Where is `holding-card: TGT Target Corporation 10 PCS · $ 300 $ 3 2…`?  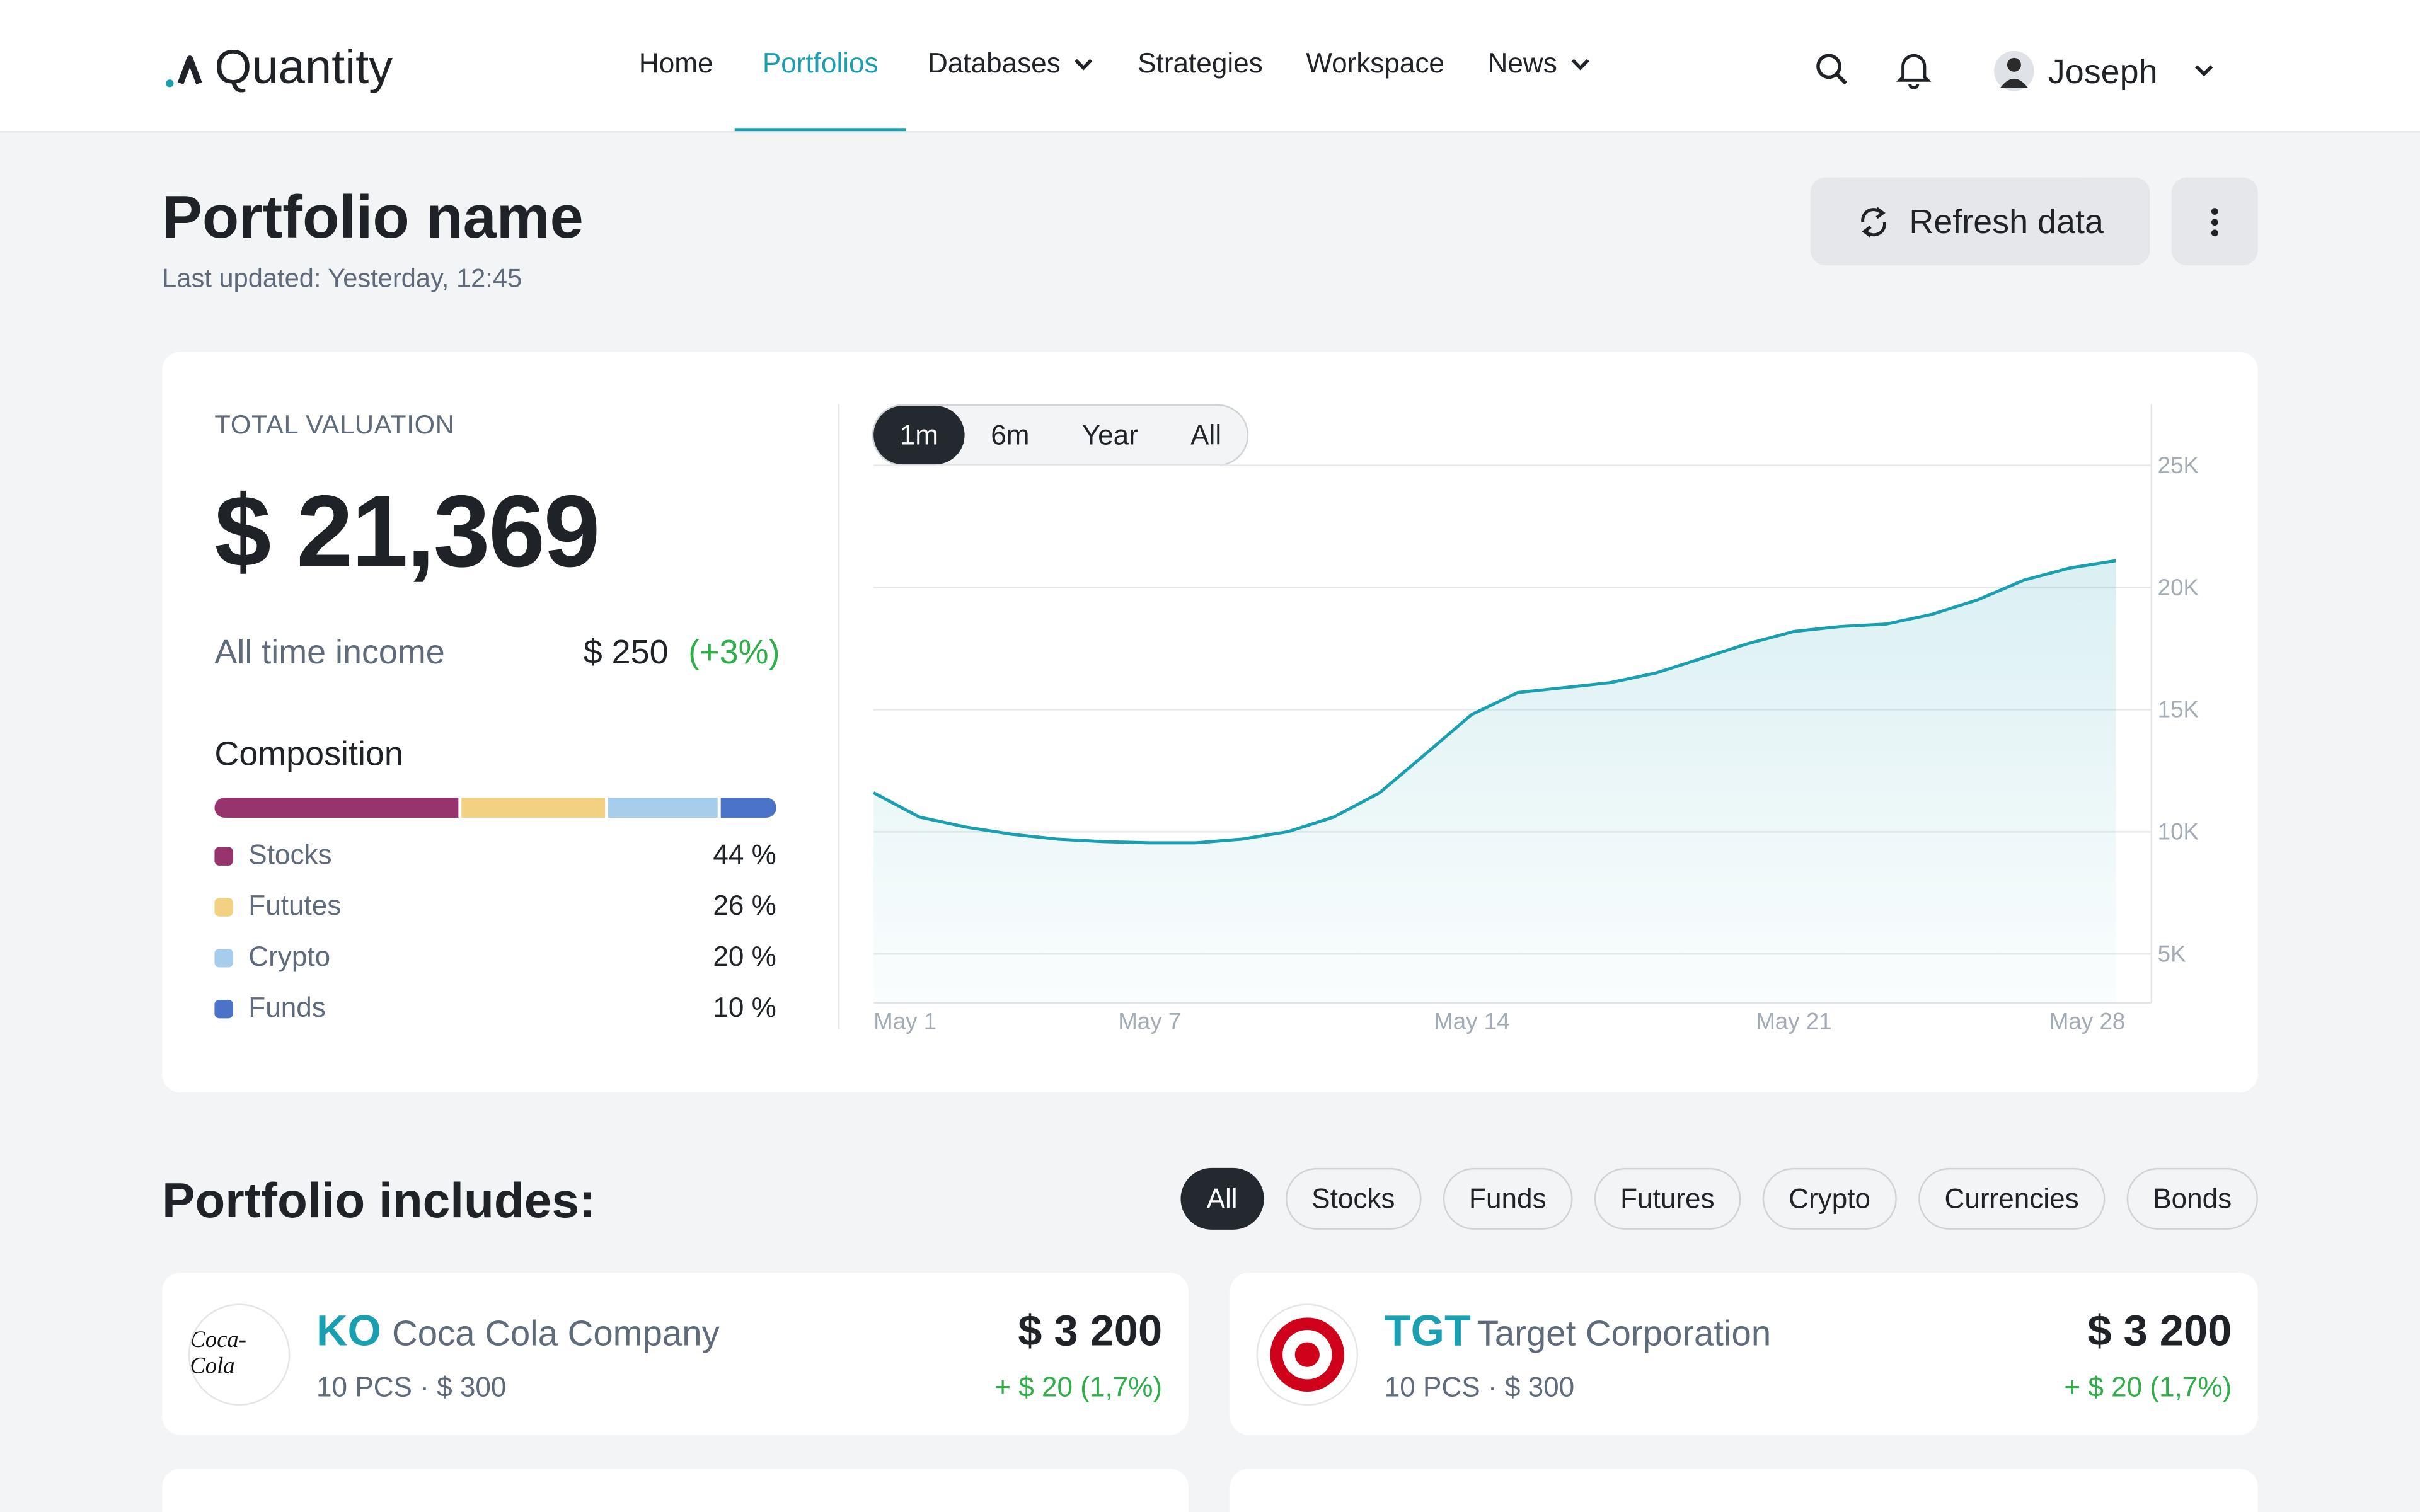
holding-card: TGT Target Corporation 10 PCS · $ 300 $ 3 2… is located at coordinates (1744, 1354).